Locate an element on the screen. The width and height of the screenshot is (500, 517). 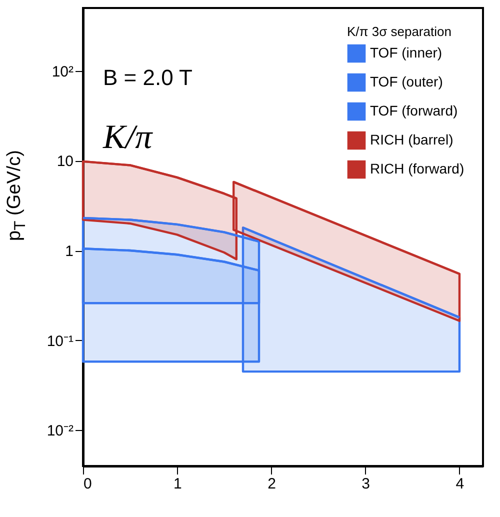
annotation: K/π is located at coordinates (128, 137).